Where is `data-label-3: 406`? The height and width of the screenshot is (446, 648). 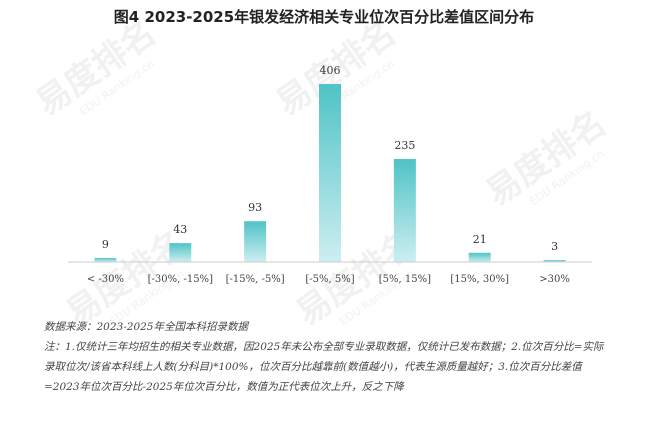
data-label-3: 406 is located at coordinates (330, 70).